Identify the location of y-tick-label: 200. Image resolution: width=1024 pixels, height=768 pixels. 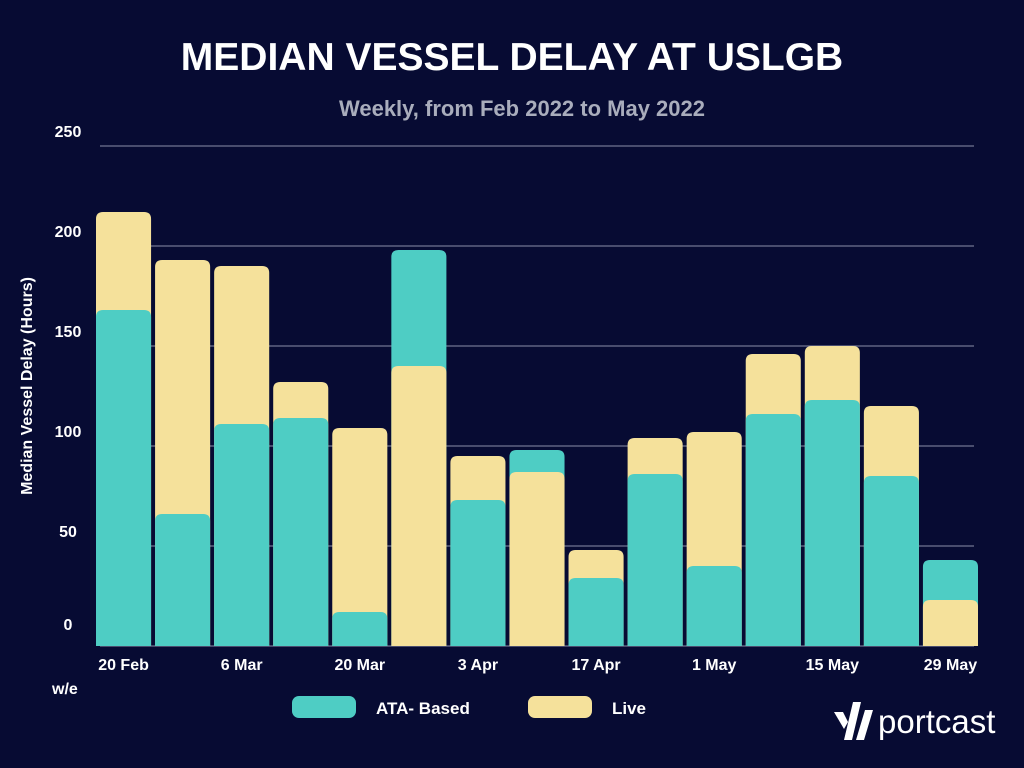
(68, 232).